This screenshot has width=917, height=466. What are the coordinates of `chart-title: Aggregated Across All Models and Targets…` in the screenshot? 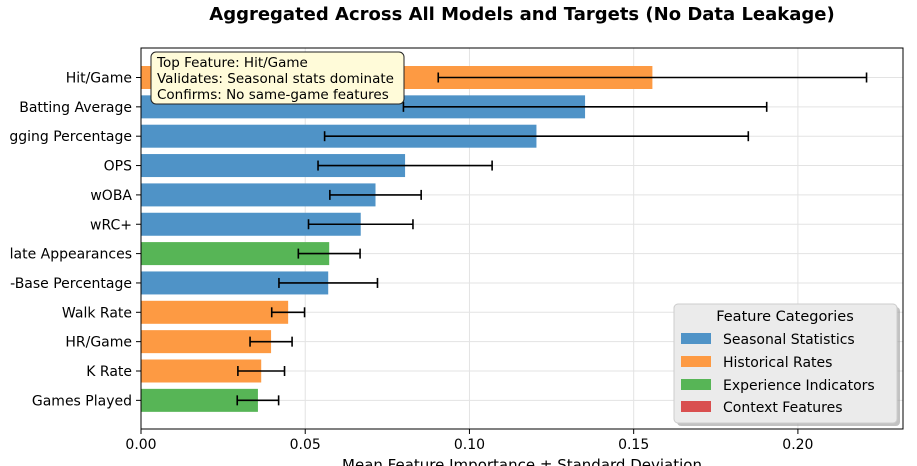 It's located at (521, 14).